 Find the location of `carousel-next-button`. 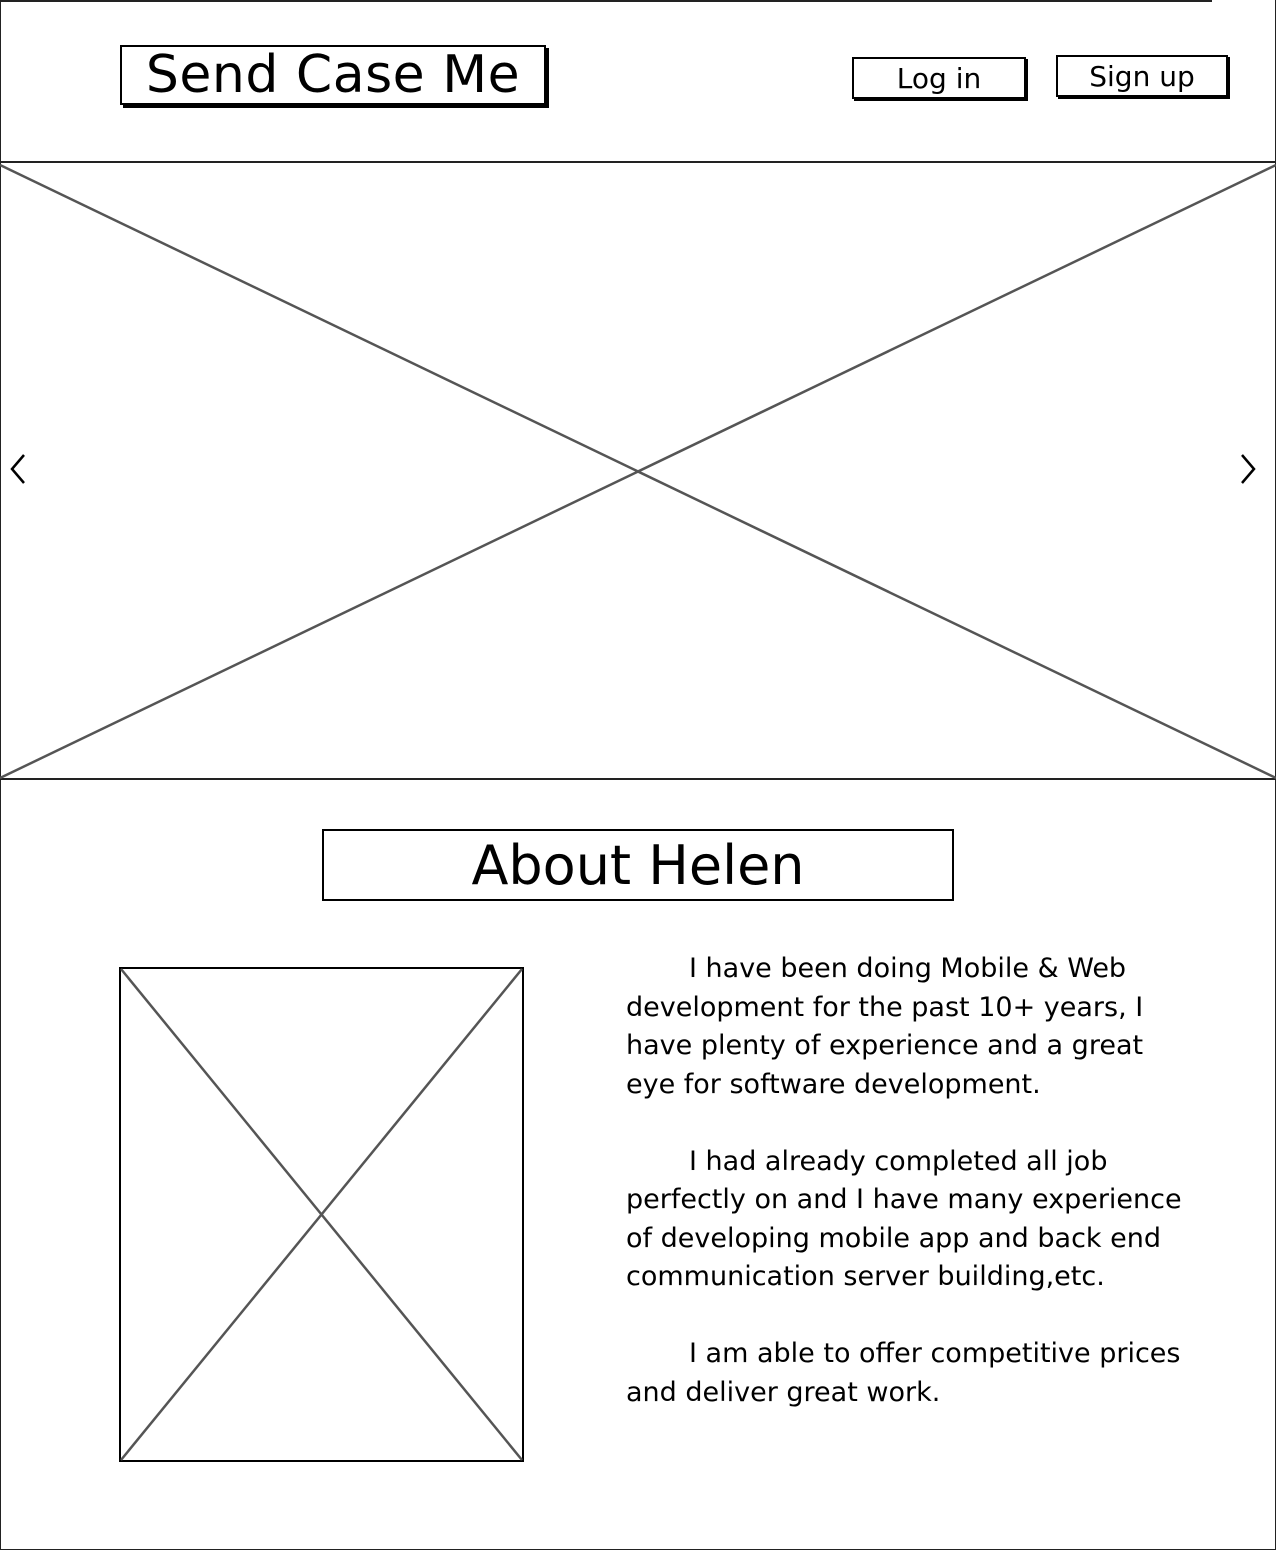

carousel-next-button is located at coordinates (1253, 473).